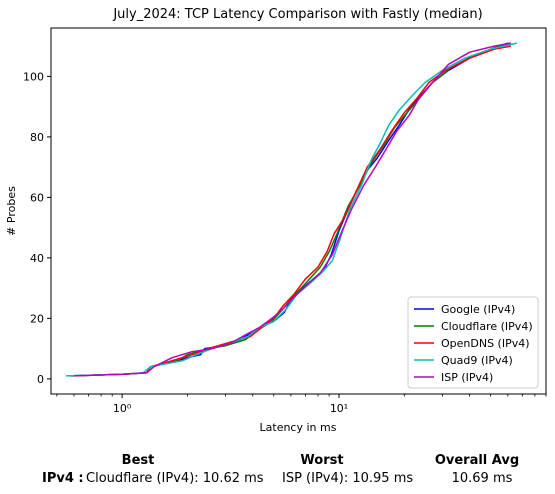 This screenshot has width=555, height=494. I want to click on x-axis-label: Latency in ms, so click(298, 427).